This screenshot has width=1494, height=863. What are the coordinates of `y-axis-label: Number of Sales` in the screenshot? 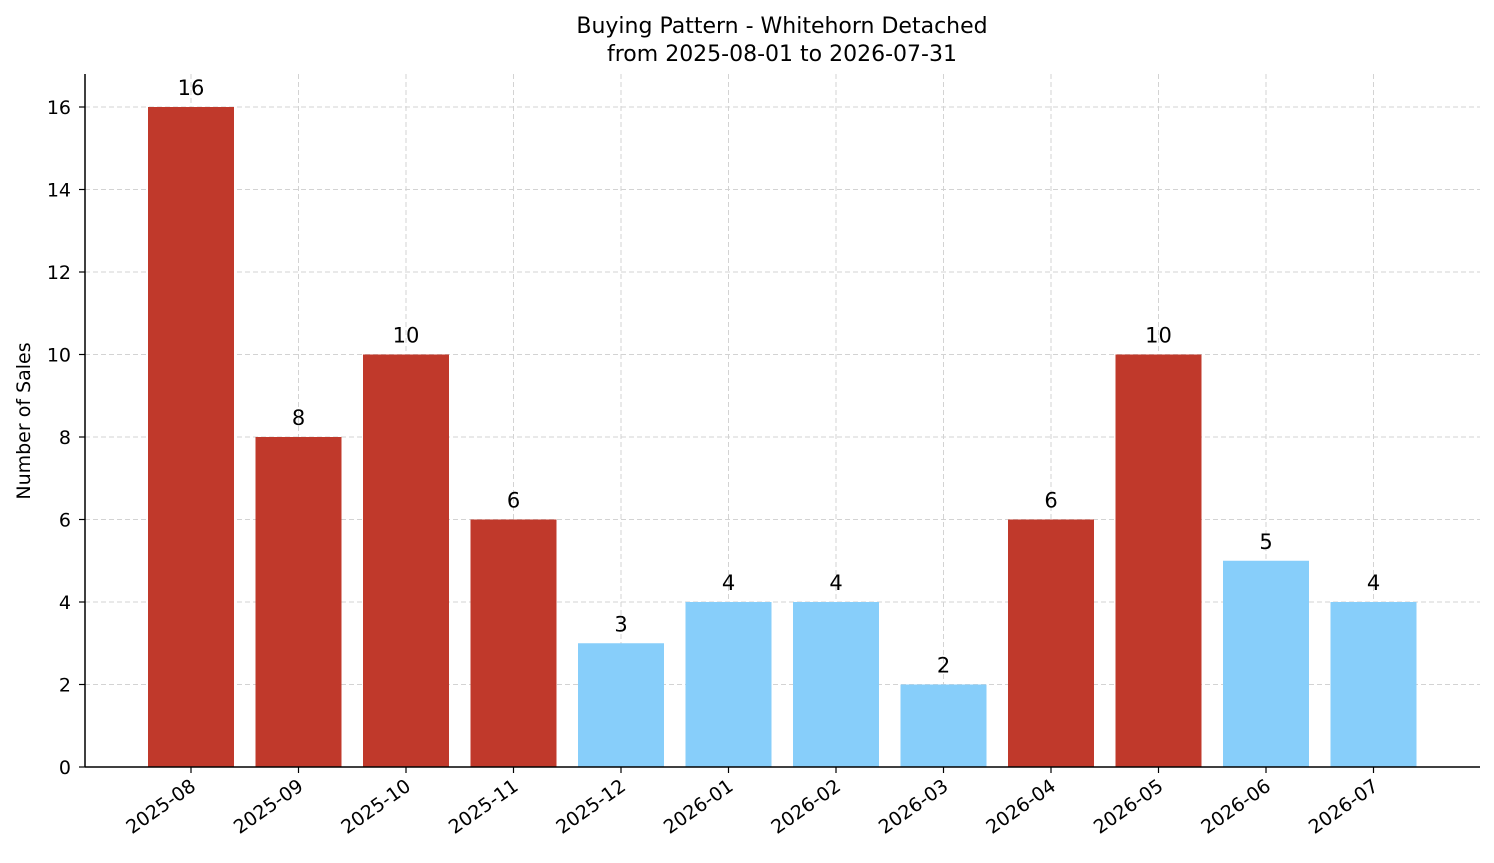 It's located at (24, 420).